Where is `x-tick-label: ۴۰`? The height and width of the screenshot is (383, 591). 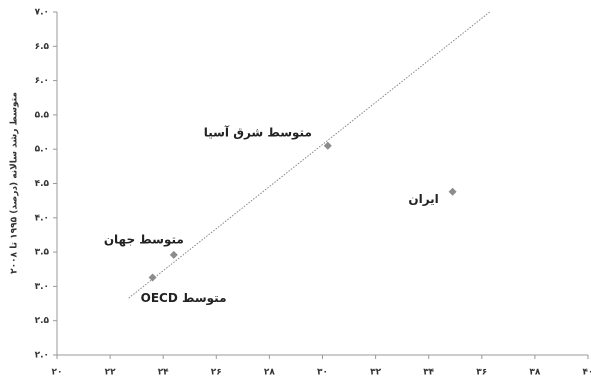
x-tick-label: ۴۰ is located at coordinates (587, 373).